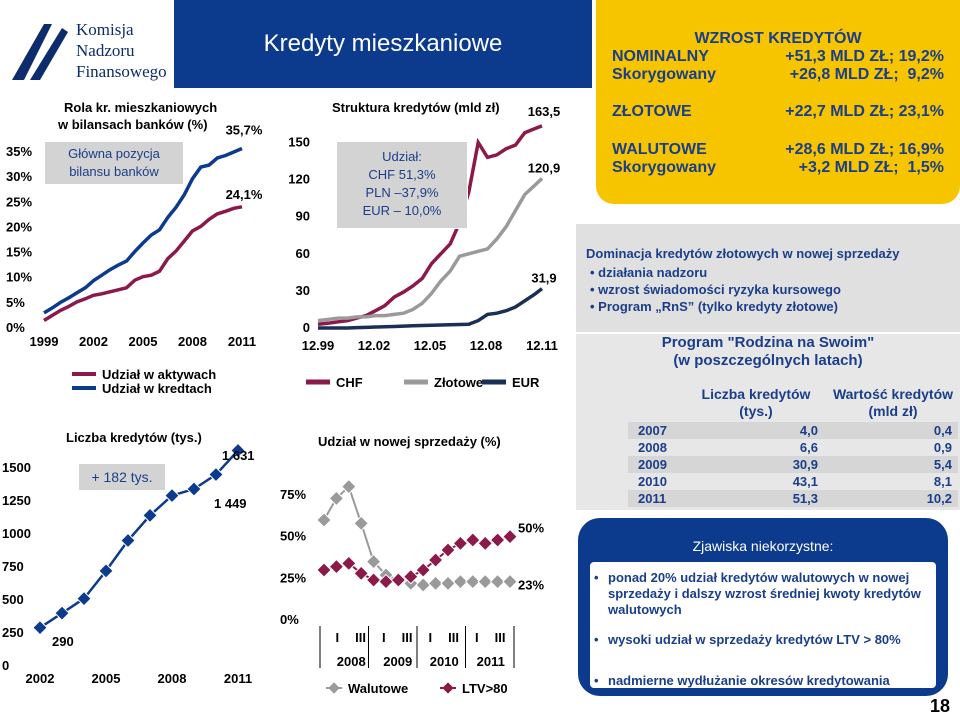 The image size is (960, 717). I want to click on table-row: 2008 6,6 0,9, so click(793, 447).